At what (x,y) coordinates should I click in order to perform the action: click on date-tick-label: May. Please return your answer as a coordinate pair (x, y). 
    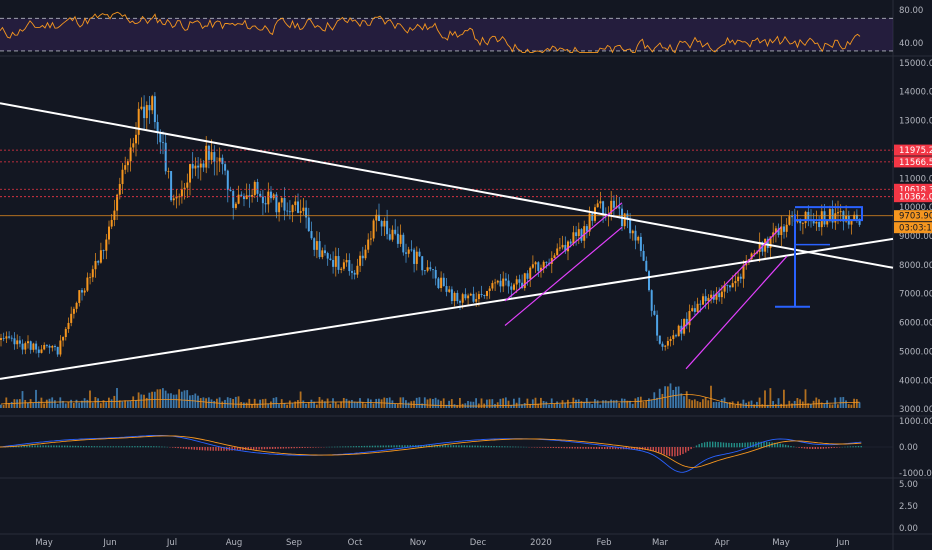
    Looking at the image, I should click on (781, 543).